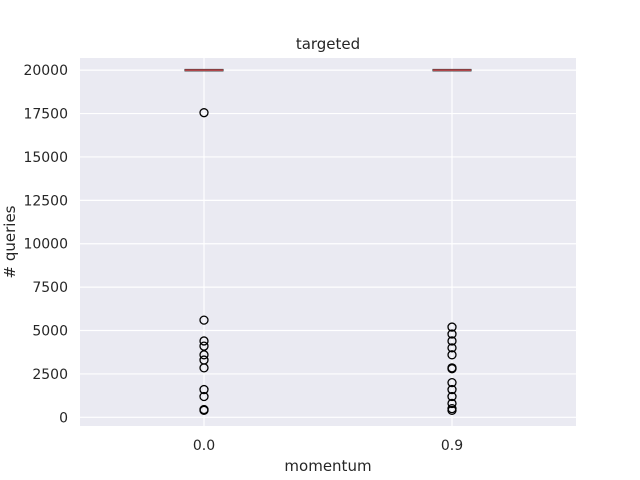 Image resolution: width=640 pixels, height=480 pixels. I want to click on y-tick-label: 20000, so click(45, 71).